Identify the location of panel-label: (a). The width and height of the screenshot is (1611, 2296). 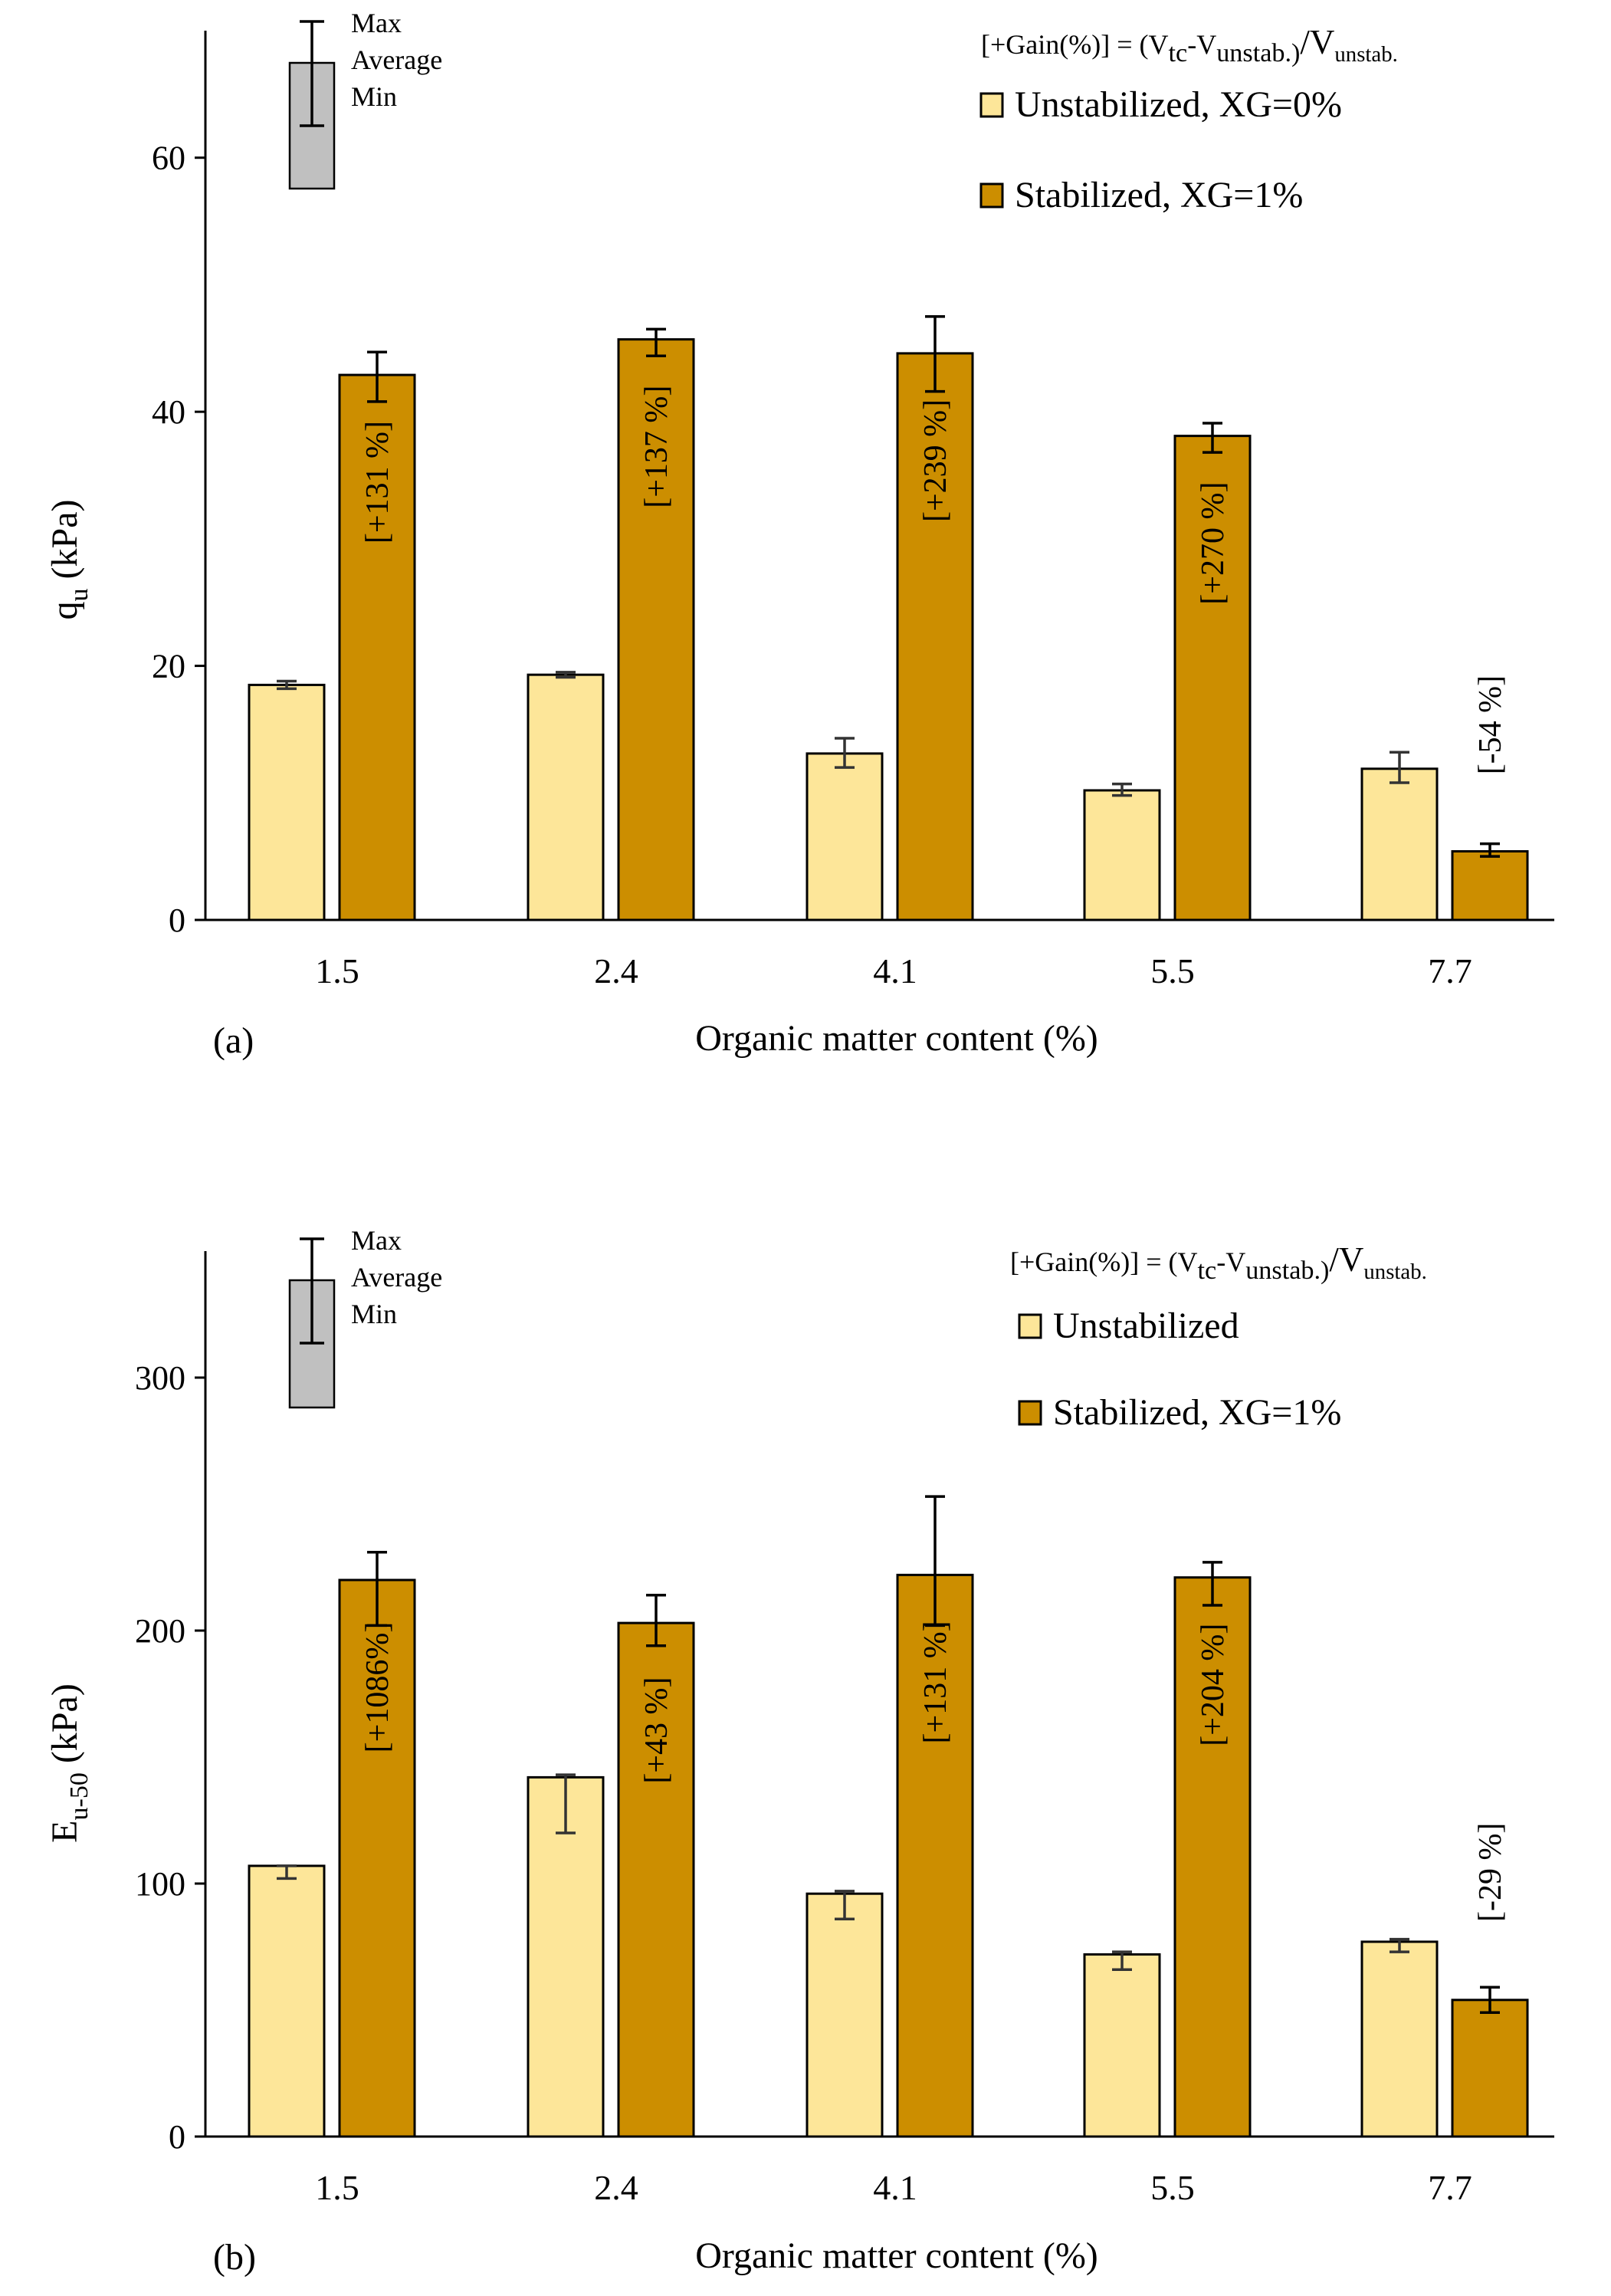
(233, 1040).